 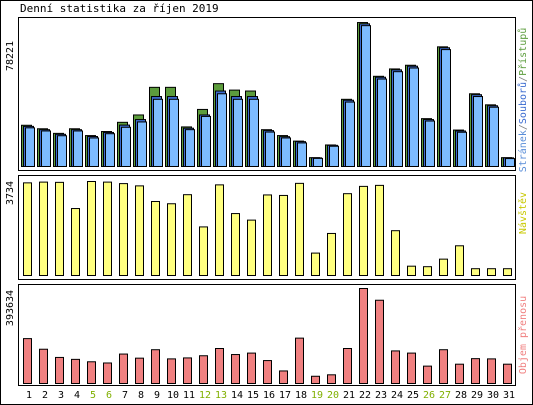 I want to click on chart-title: Denní statistika za říjen 2019, so click(x=119, y=8).